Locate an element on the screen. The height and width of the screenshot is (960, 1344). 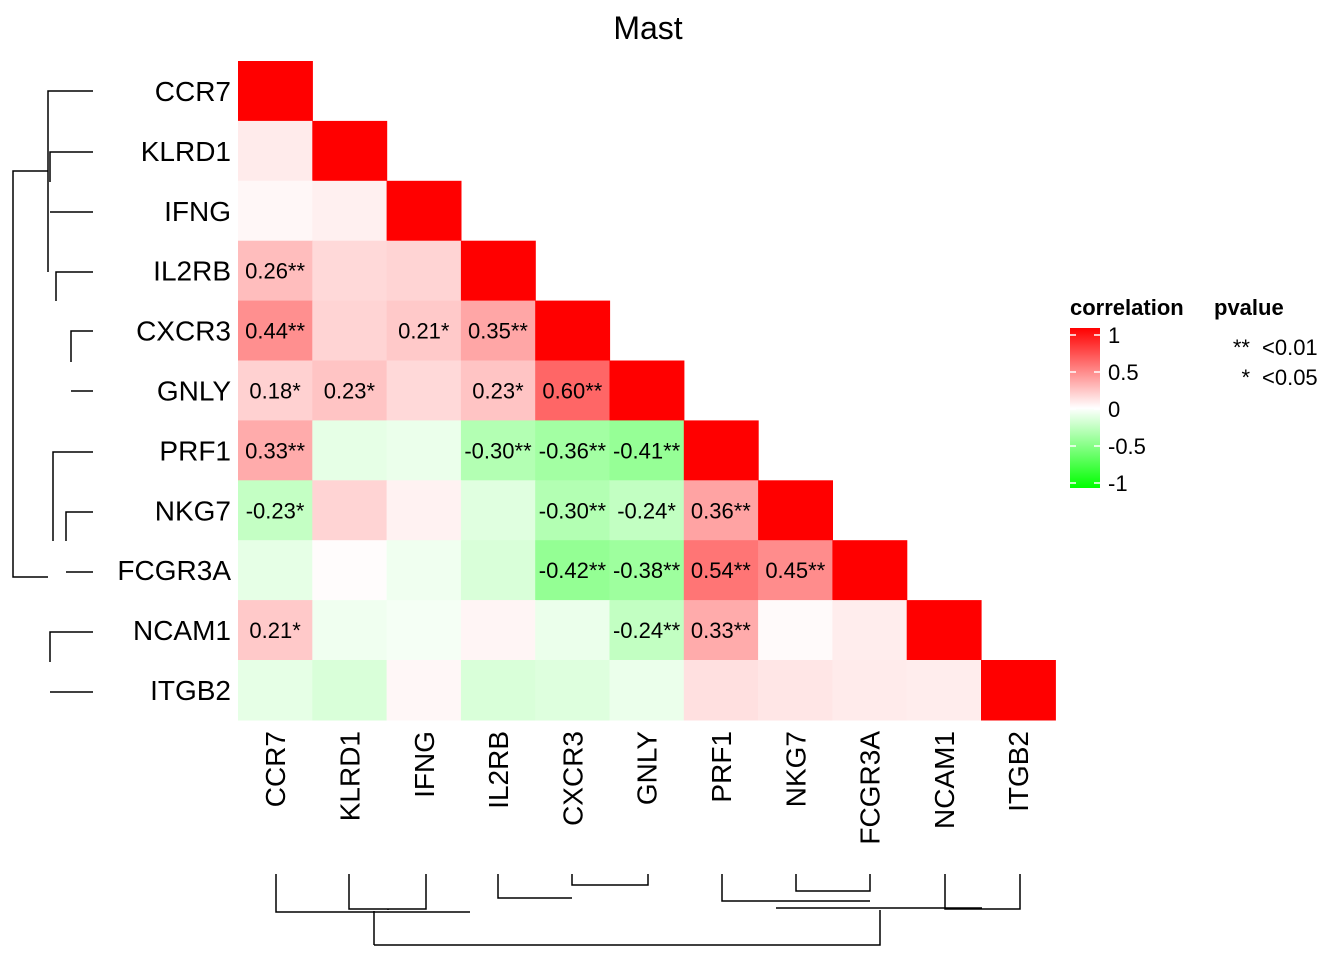
column-label: CCR7 is located at coordinates (275, 769).